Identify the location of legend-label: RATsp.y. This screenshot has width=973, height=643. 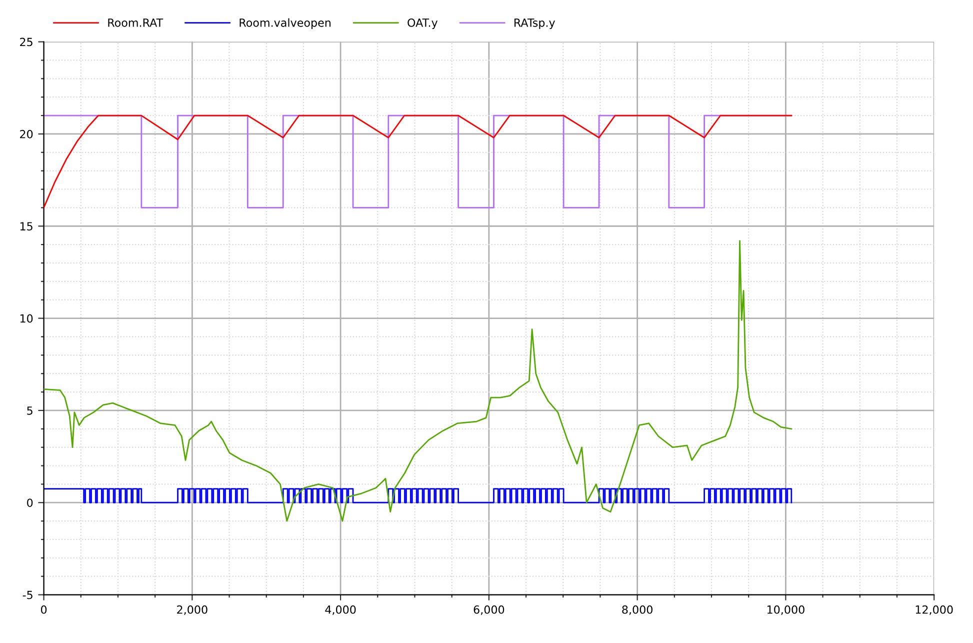
(534, 24).